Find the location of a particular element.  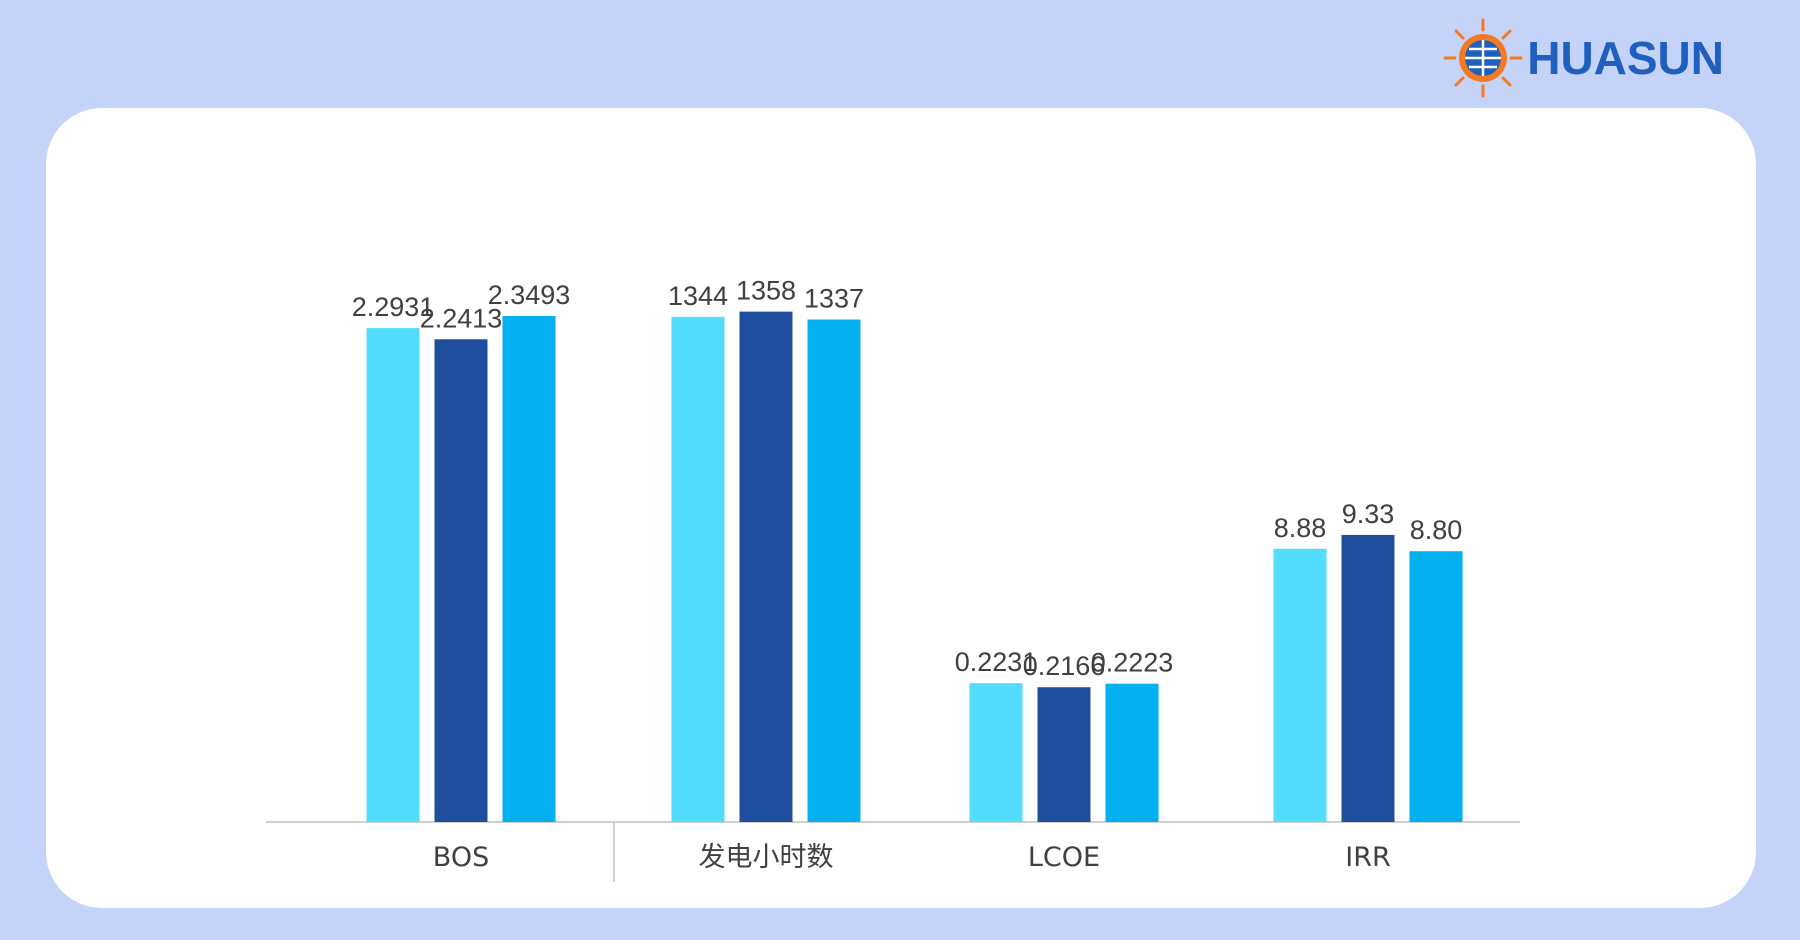

data-label-IRR-2: 9.33 is located at coordinates (1368, 514).